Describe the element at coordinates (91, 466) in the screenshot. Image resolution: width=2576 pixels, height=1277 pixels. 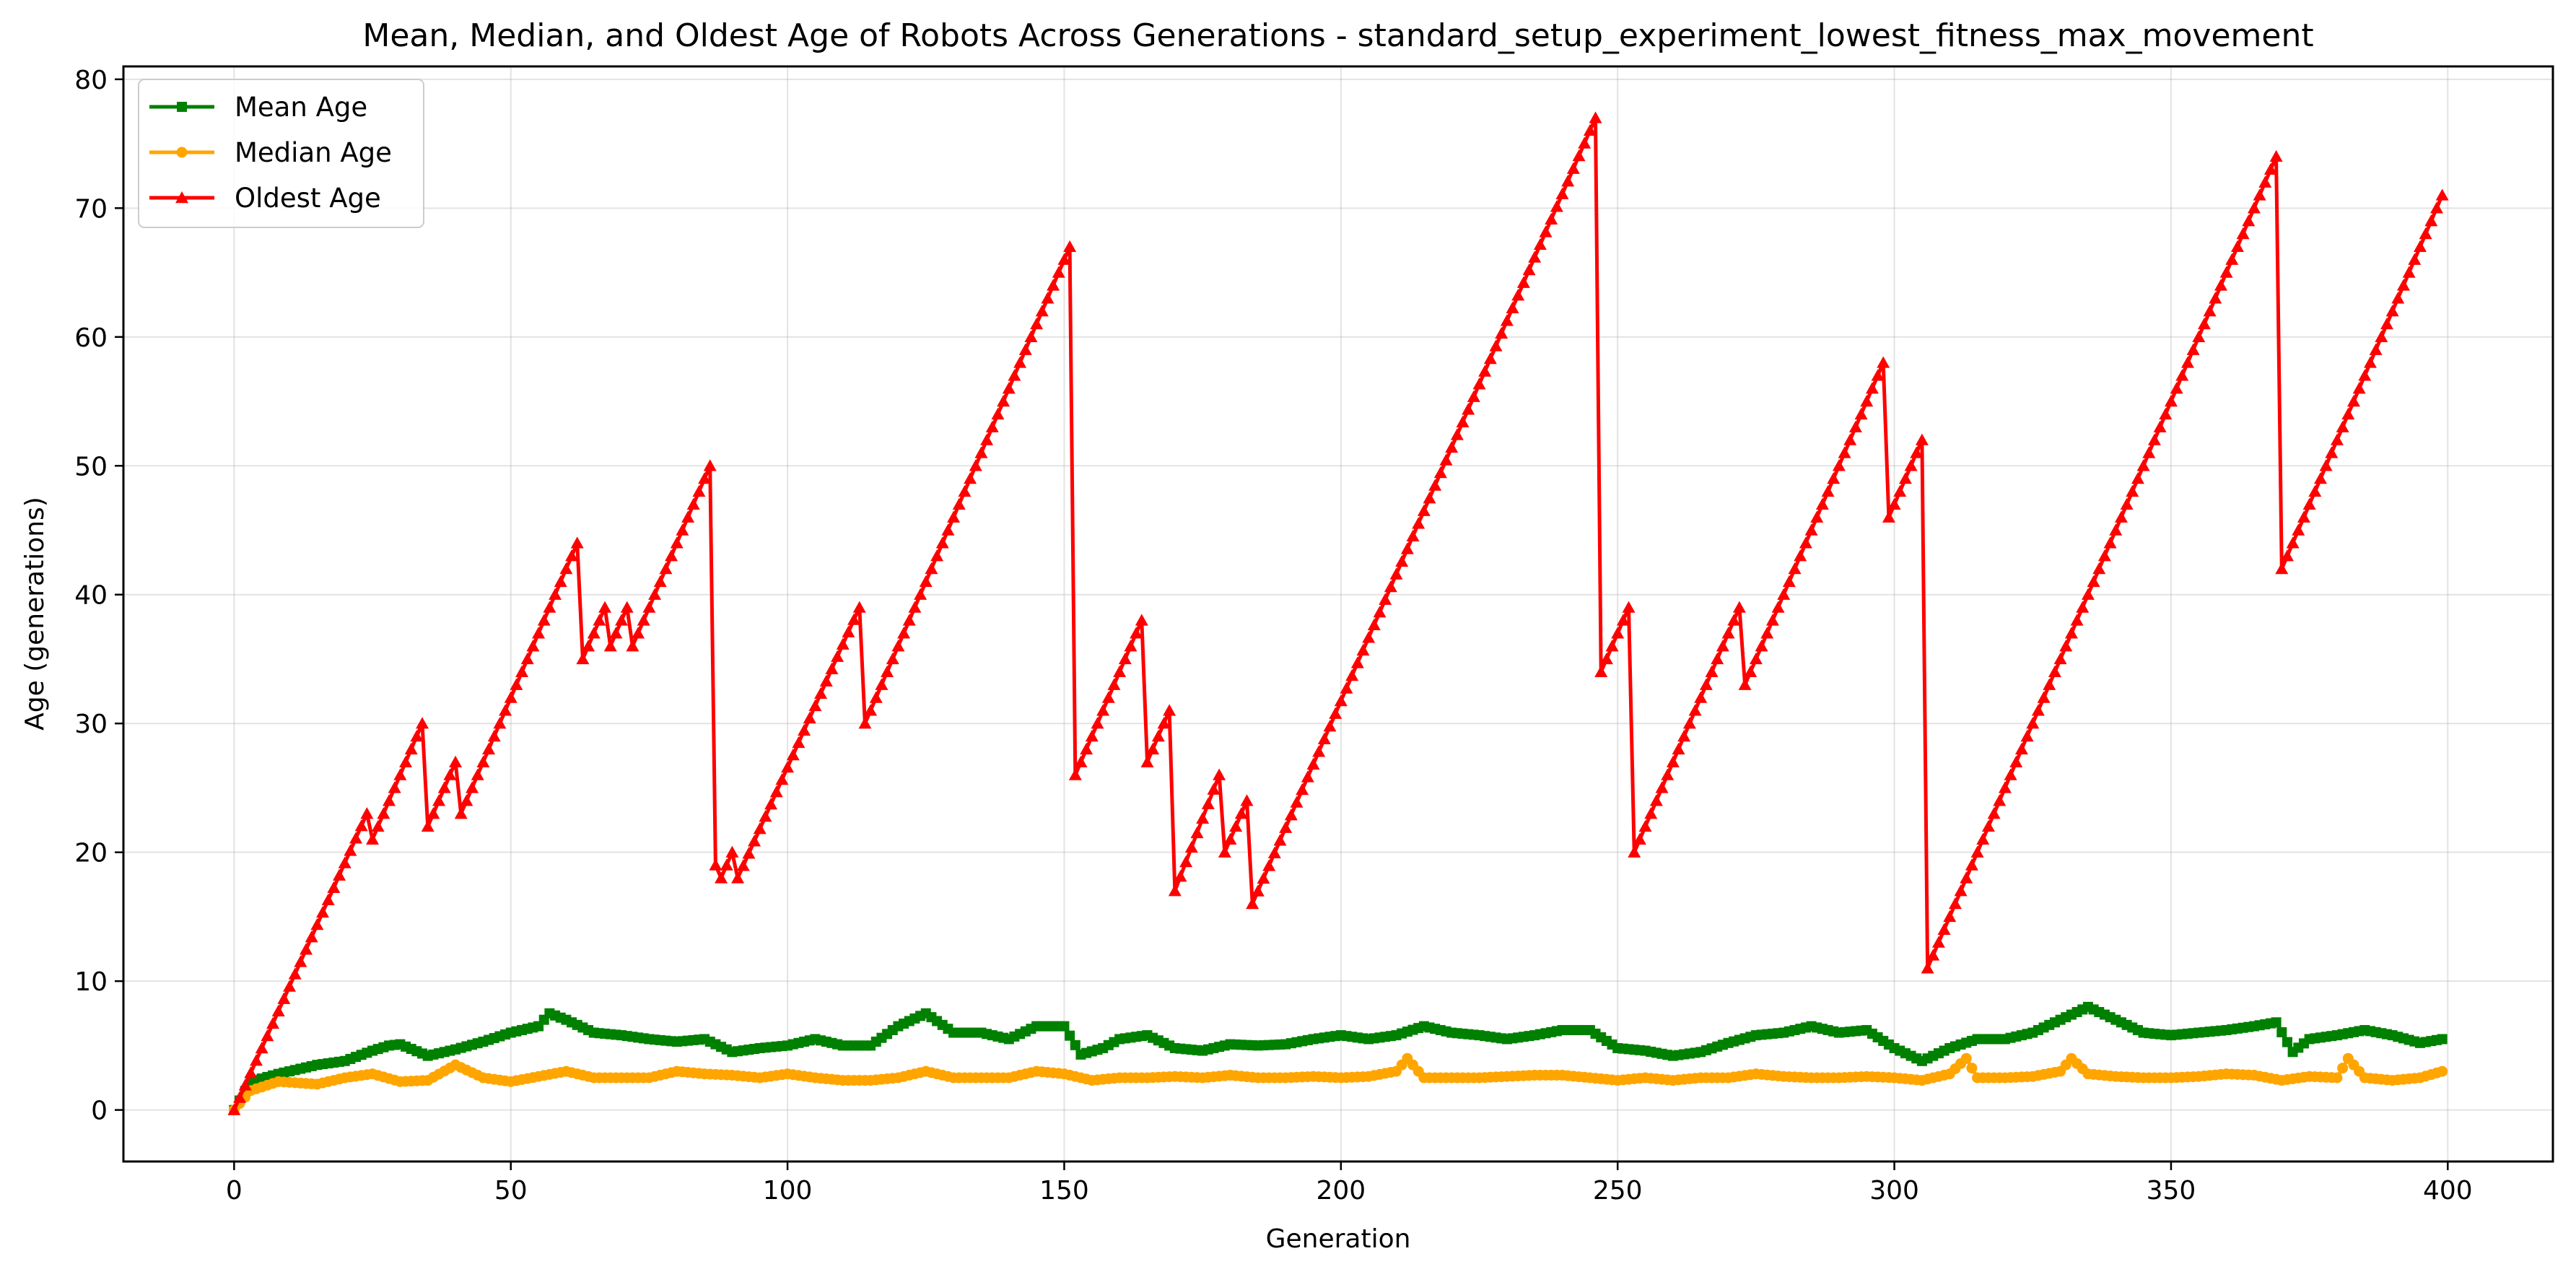
I see `y-tick-label: 50` at that location.